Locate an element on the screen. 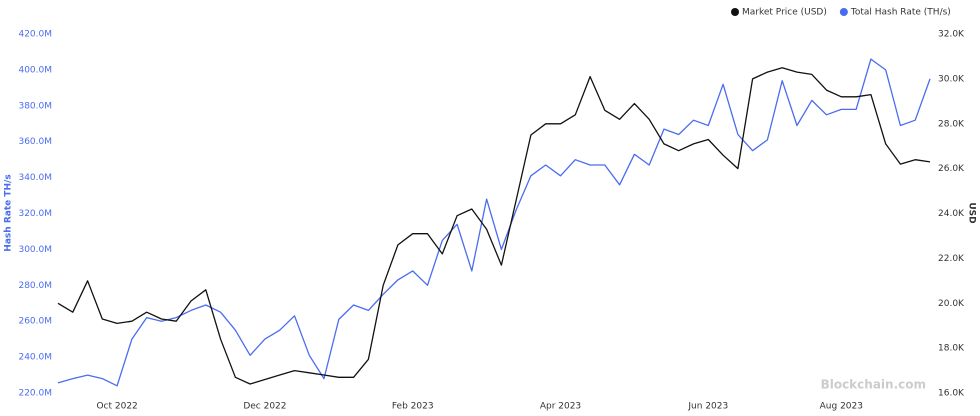 This screenshot has width=980, height=416. y-tick-label: 320.0M is located at coordinates (35, 214).